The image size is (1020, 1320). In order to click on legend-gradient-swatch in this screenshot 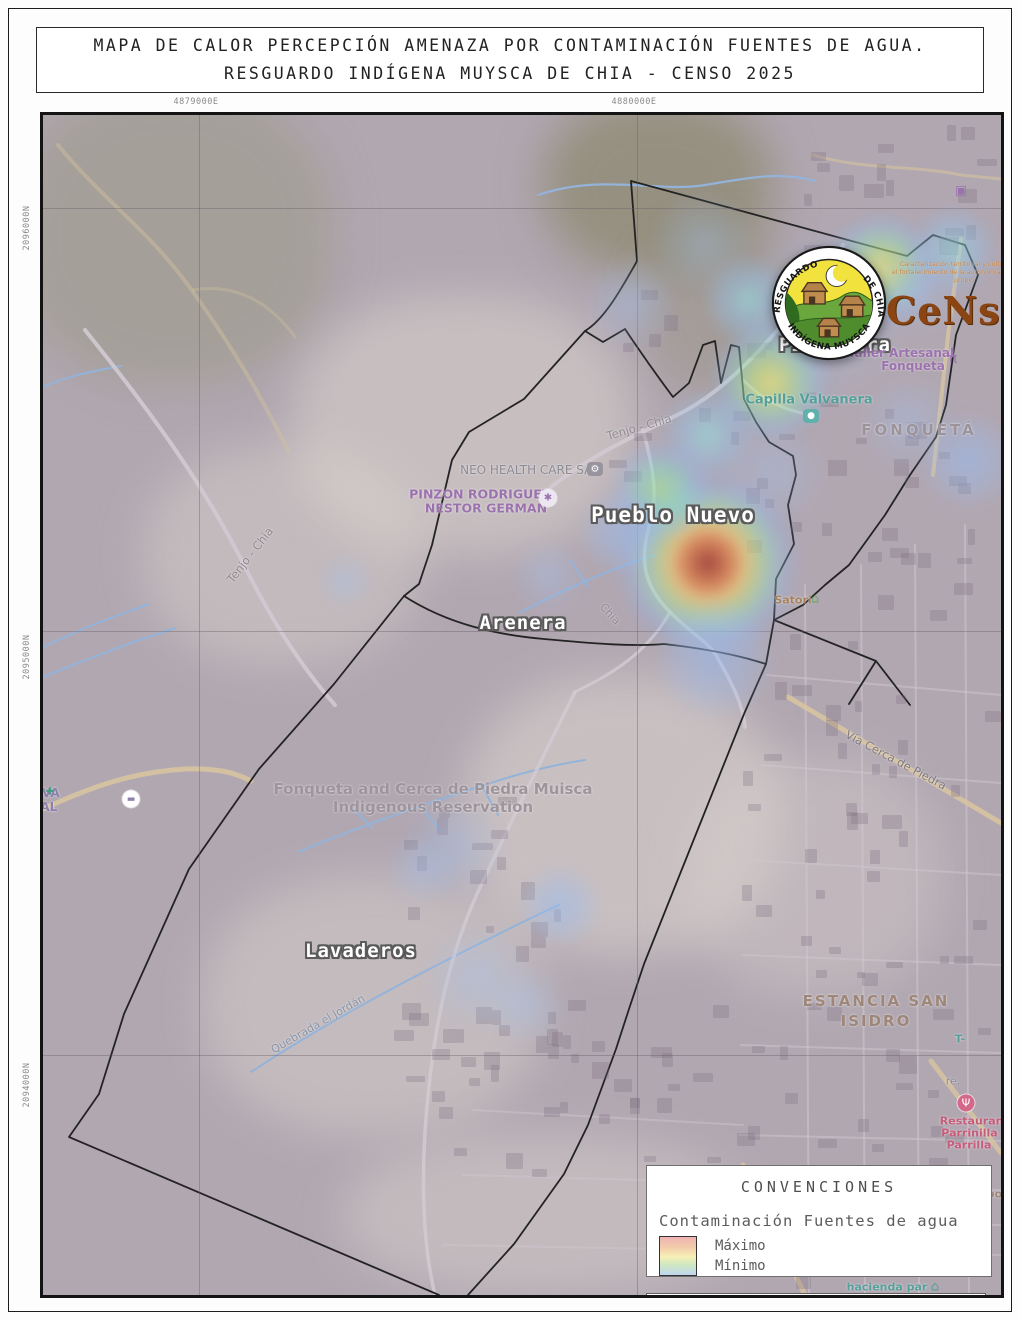, I will do `click(678, 1256)`.